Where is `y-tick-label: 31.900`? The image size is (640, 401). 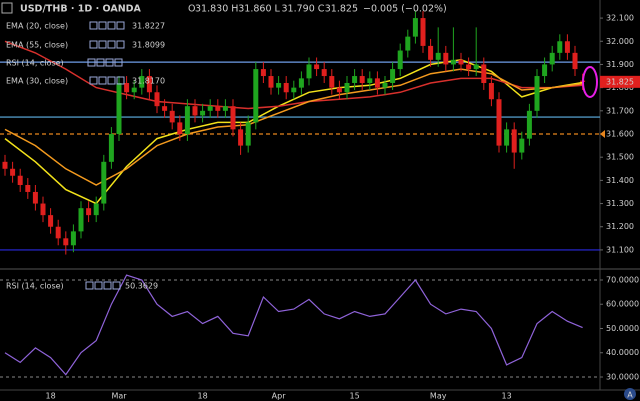
y-tick-label: 31.900 is located at coordinates (620, 64).